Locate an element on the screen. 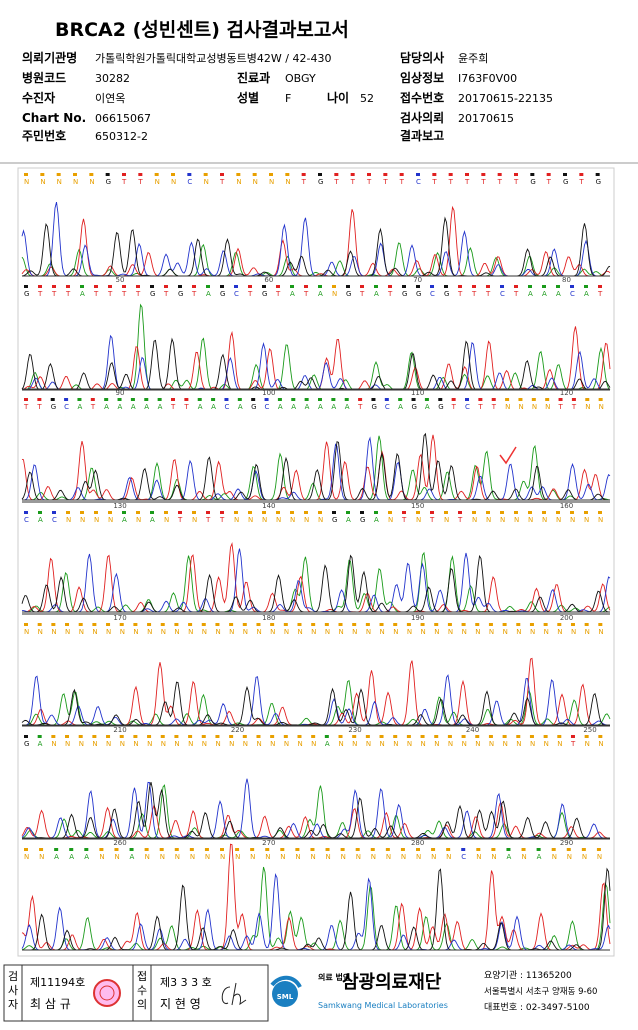 Image resolution: width=638 pixels, height=1030 pixels. field-value: 650312-2 is located at coordinates (121, 136).